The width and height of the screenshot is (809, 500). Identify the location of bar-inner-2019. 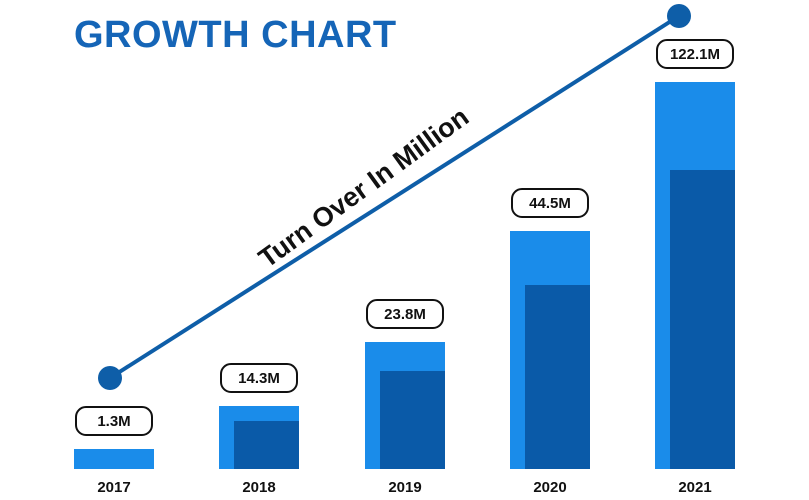
(412, 420).